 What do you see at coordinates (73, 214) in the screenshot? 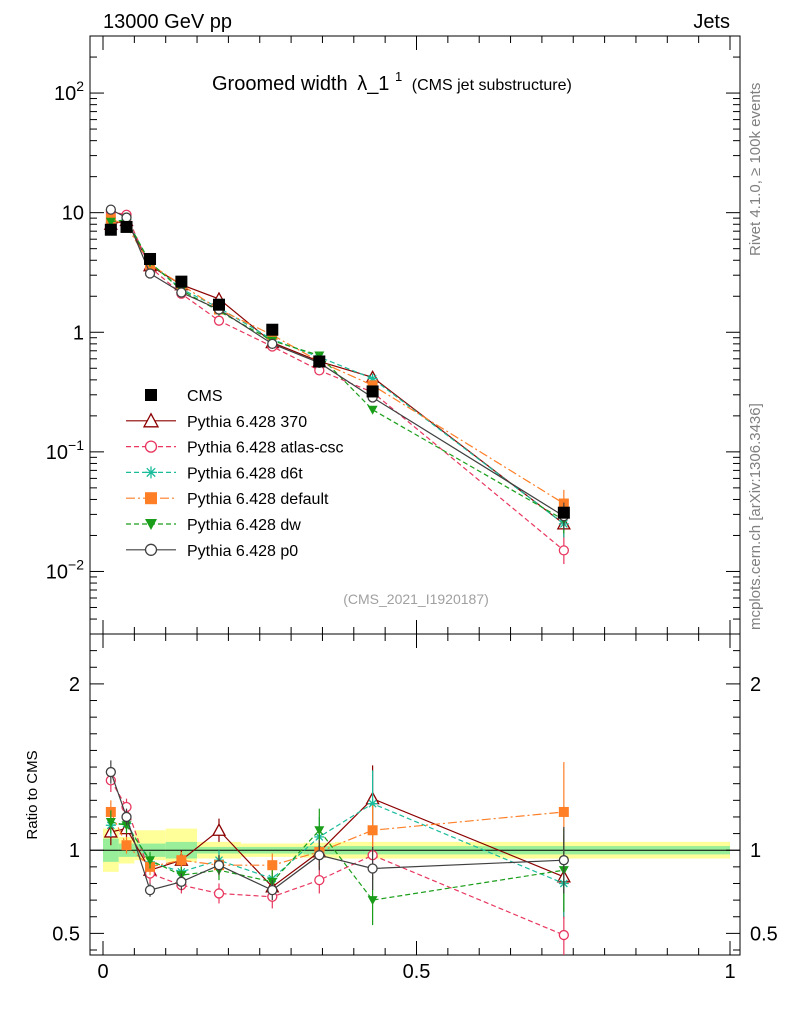
I see `y-tick-label: 10` at bounding box center [73, 214].